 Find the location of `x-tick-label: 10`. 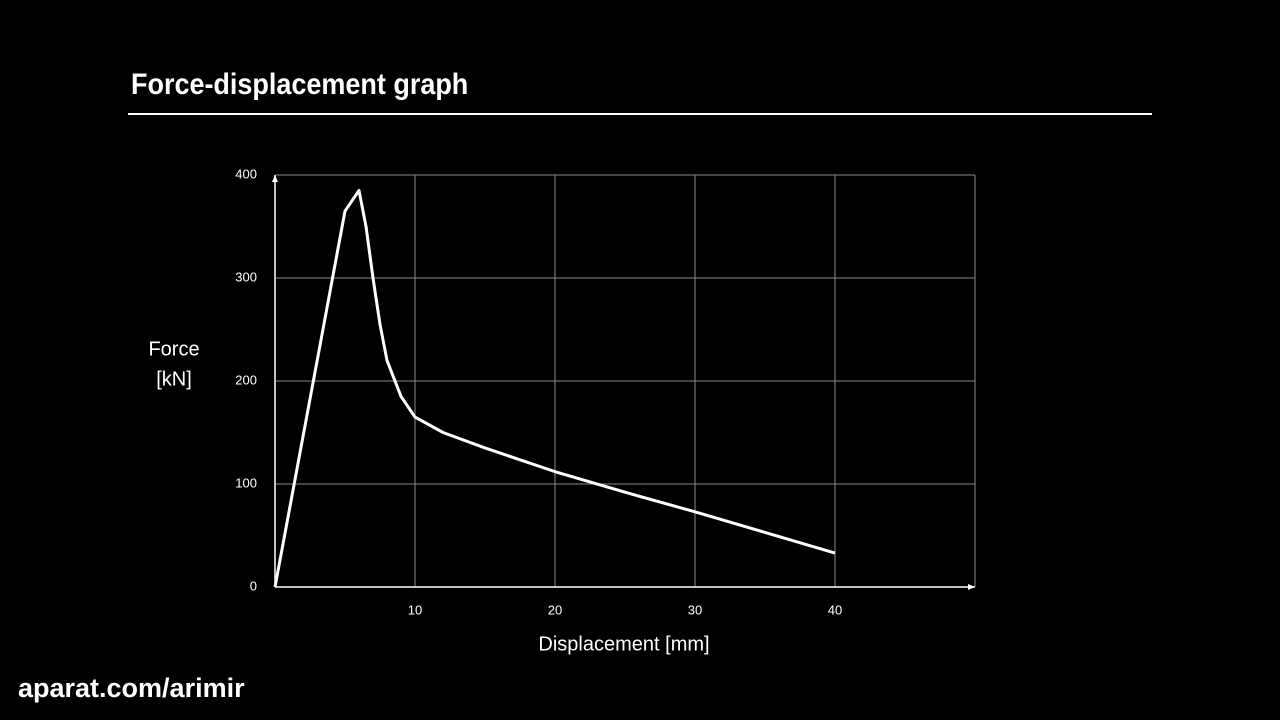

x-tick-label: 10 is located at coordinates (415, 609).